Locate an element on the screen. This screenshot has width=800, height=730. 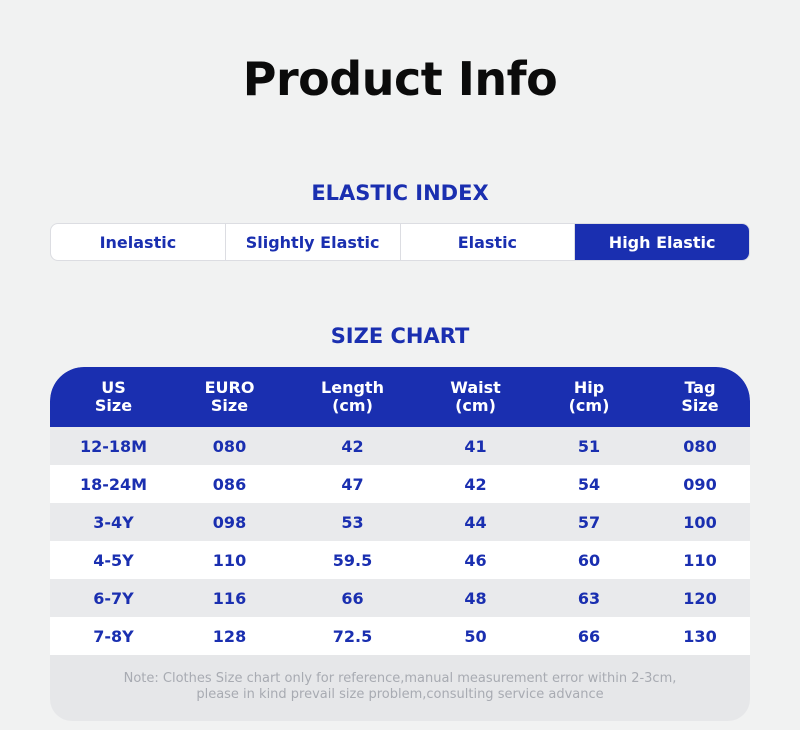
table-cell: 3-4Y is located at coordinates (113, 522).